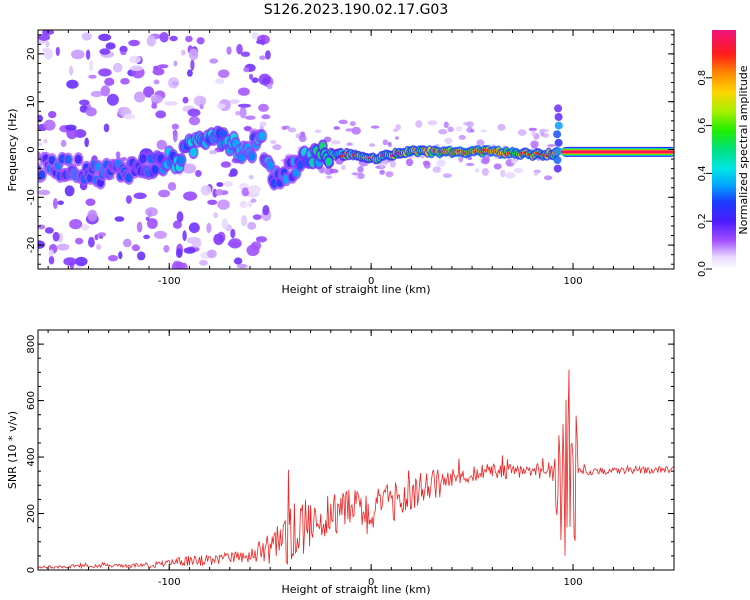 The image size is (750, 600). What do you see at coordinates (573, 582) in the screenshot?
I see `x-tick-label: 100` at bounding box center [573, 582].